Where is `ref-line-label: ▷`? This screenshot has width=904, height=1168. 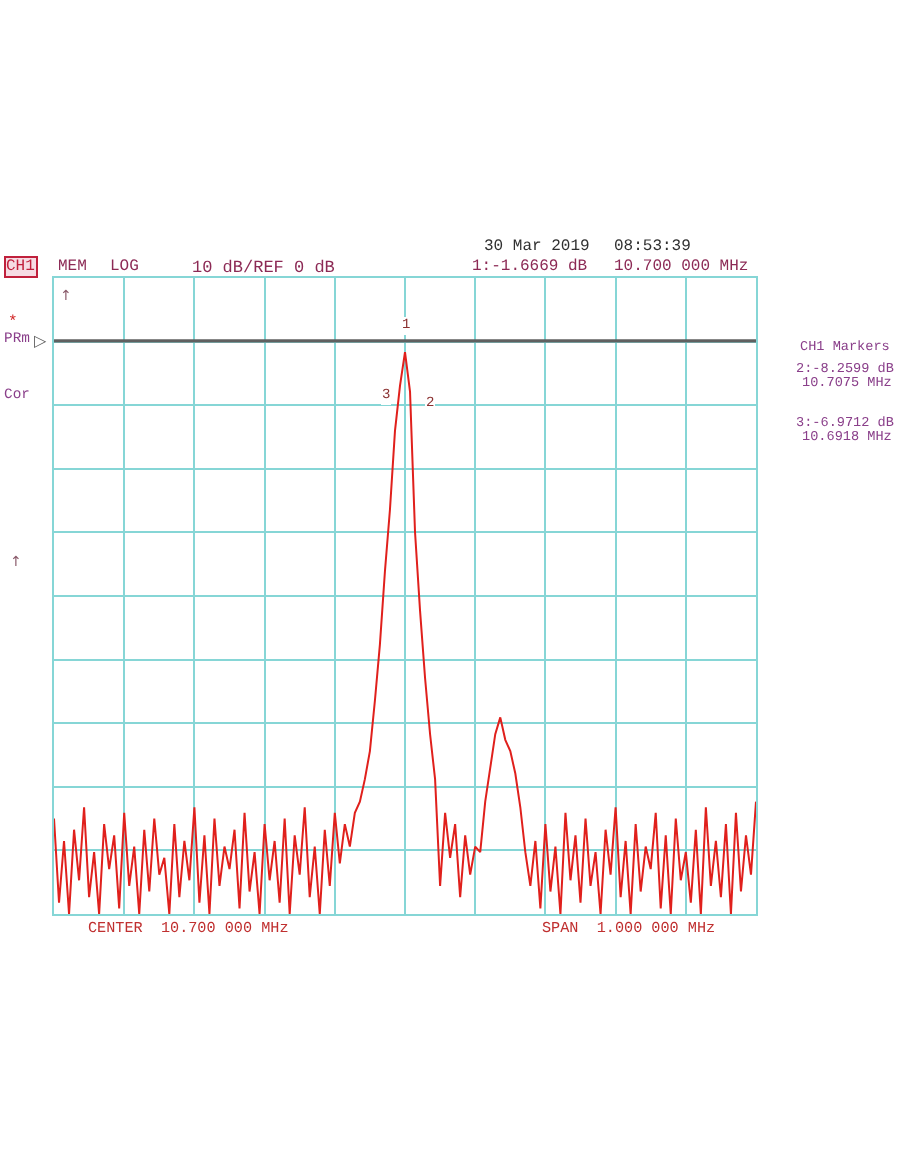 ref-line-label: ▷ is located at coordinates (41, 341).